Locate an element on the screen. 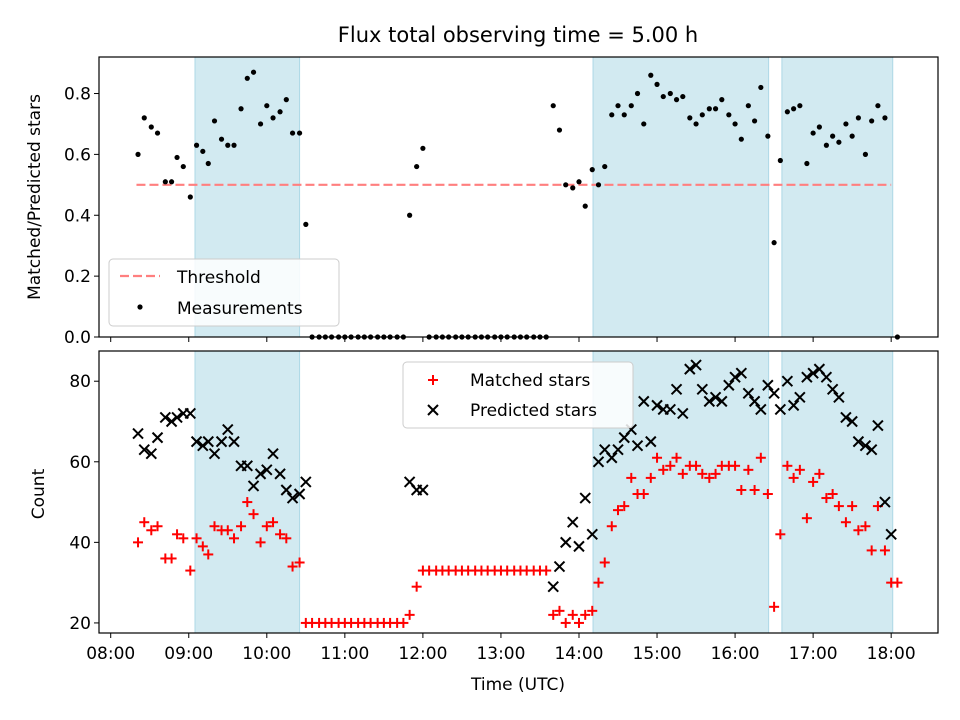 This screenshot has width=960, height=720. x-tick-label: 11:00 is located at coordinates (344, 654).